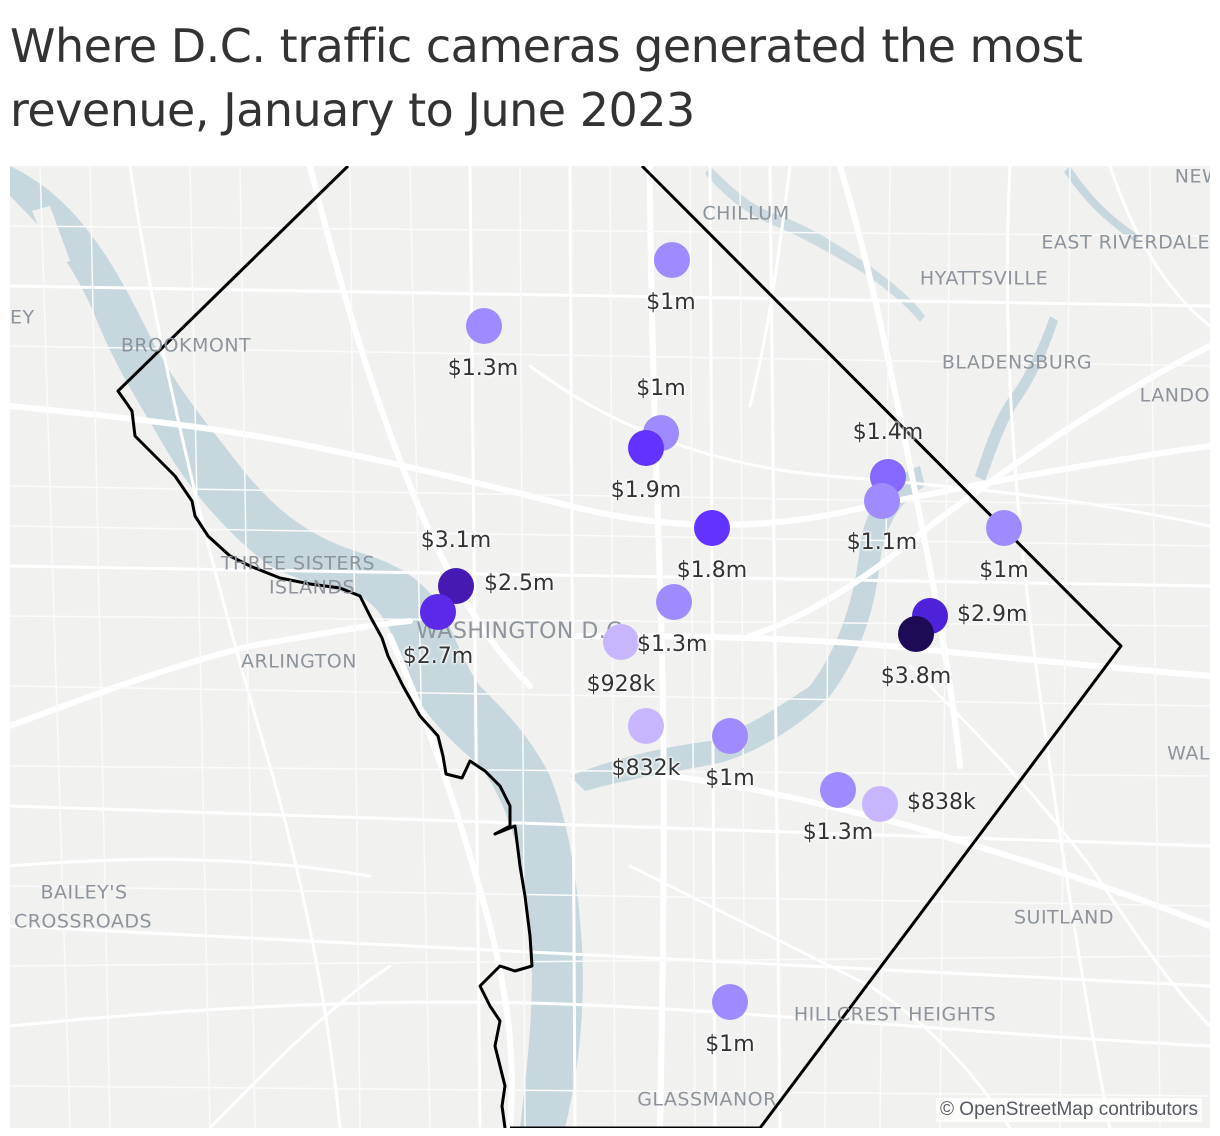 The width and height of the screenshot is (1220, 1136). What do you see at coordinates (621, 684) in the screenshot?
I see `revenue-label: $928k` at bounding box center [621, 684].